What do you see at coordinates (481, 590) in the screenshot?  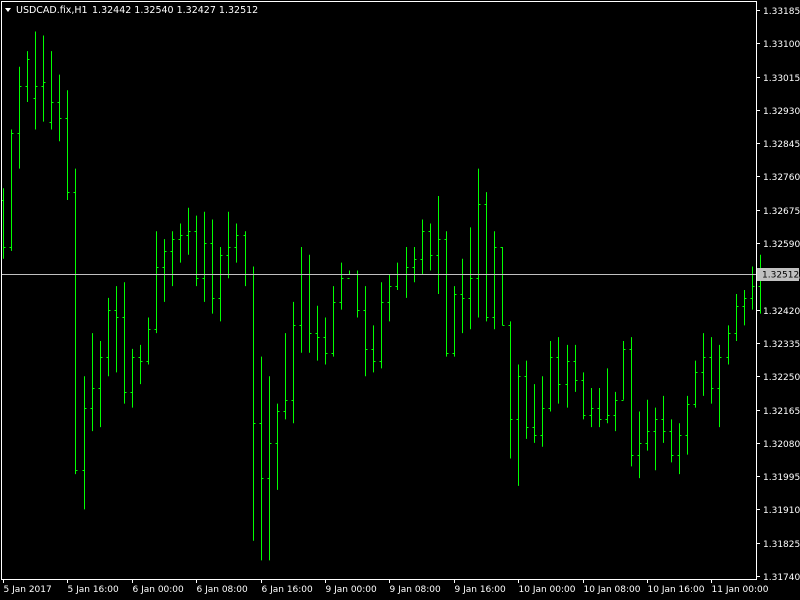 I see `x-tick-label: 9 Jan 16:00` at bounding box center [481, 590].